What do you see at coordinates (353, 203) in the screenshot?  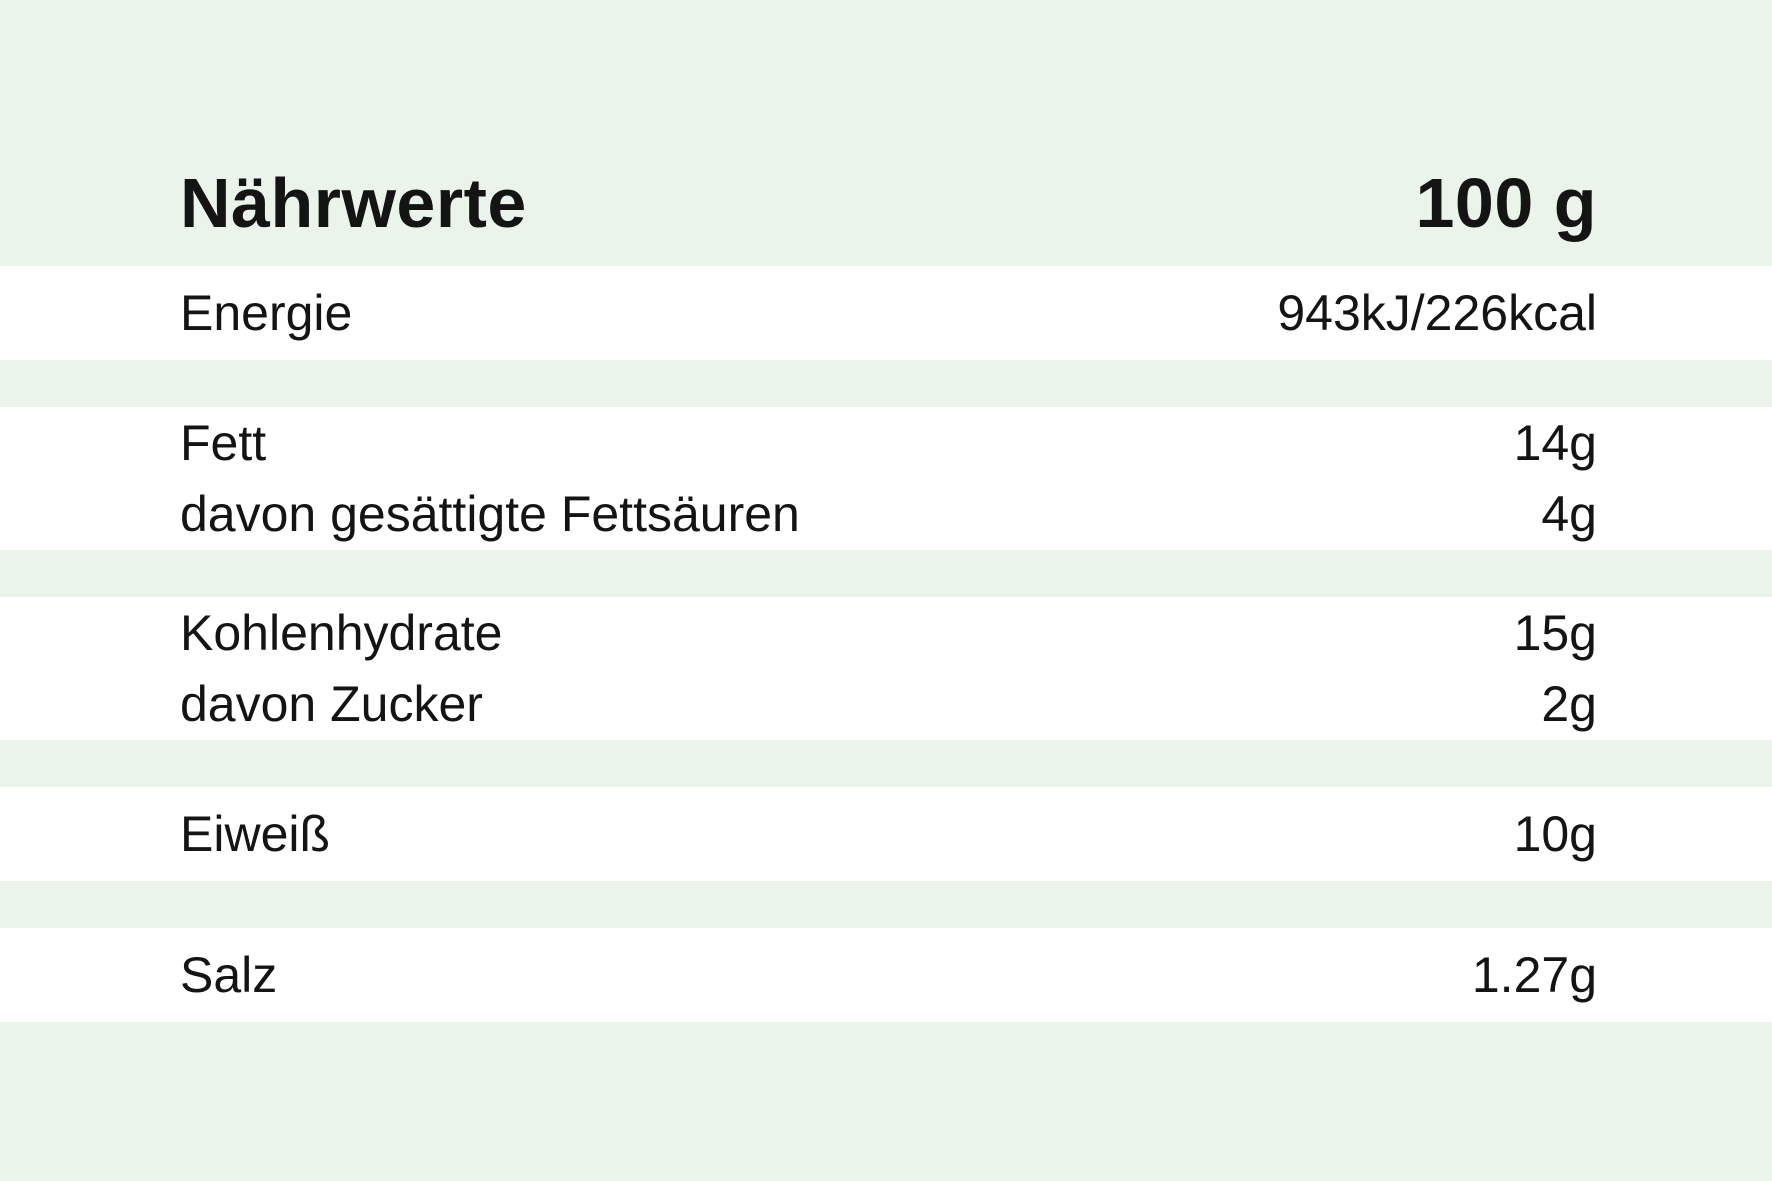 I see `table-title: Nährwerte` at bounding box center [353, 203].